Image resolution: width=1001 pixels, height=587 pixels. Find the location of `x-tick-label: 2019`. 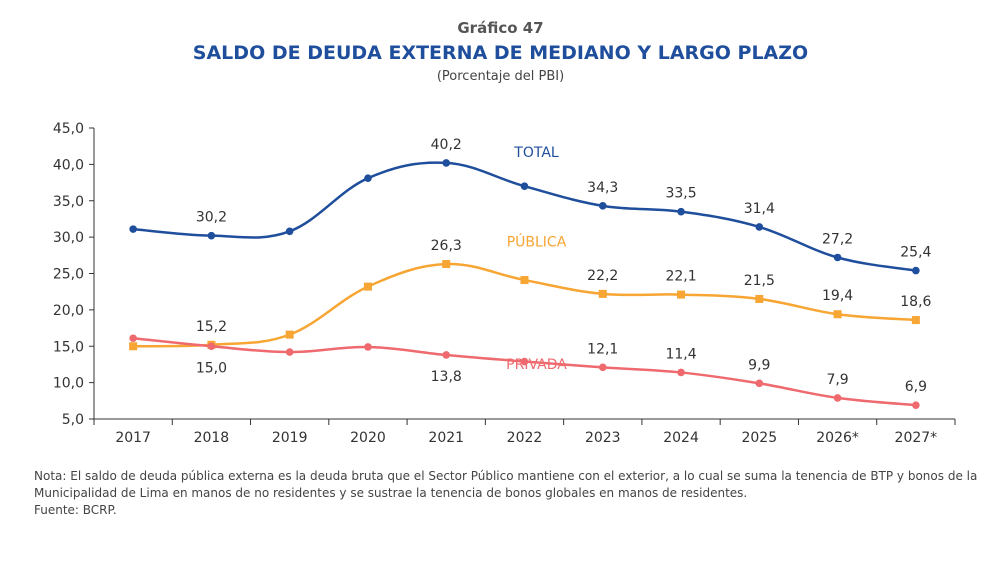

x-tick-label: 2019 is located at coordinates (290, 438).